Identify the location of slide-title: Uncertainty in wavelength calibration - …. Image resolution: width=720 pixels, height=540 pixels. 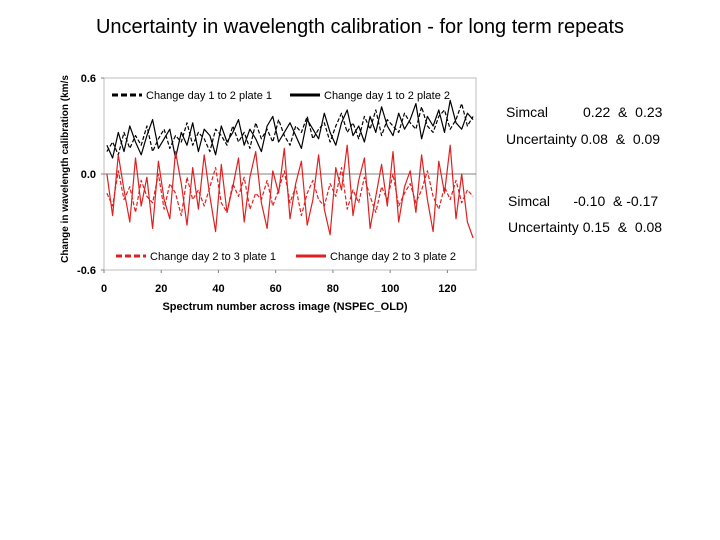
(360, 27).